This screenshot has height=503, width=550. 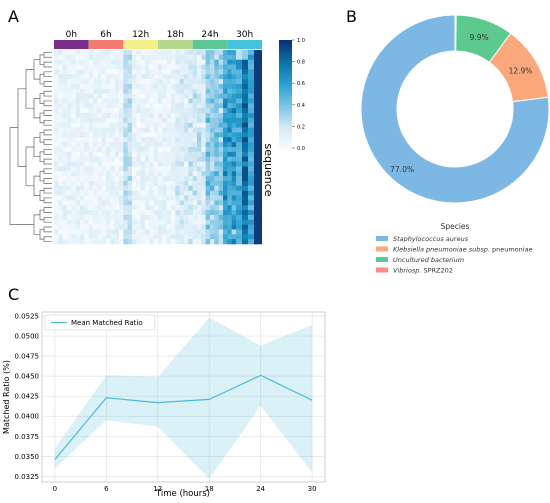 What do you see at coordinates (36, 108) in the screenshot?
I see `dendrogram-link` at bounding box center [36, 108].